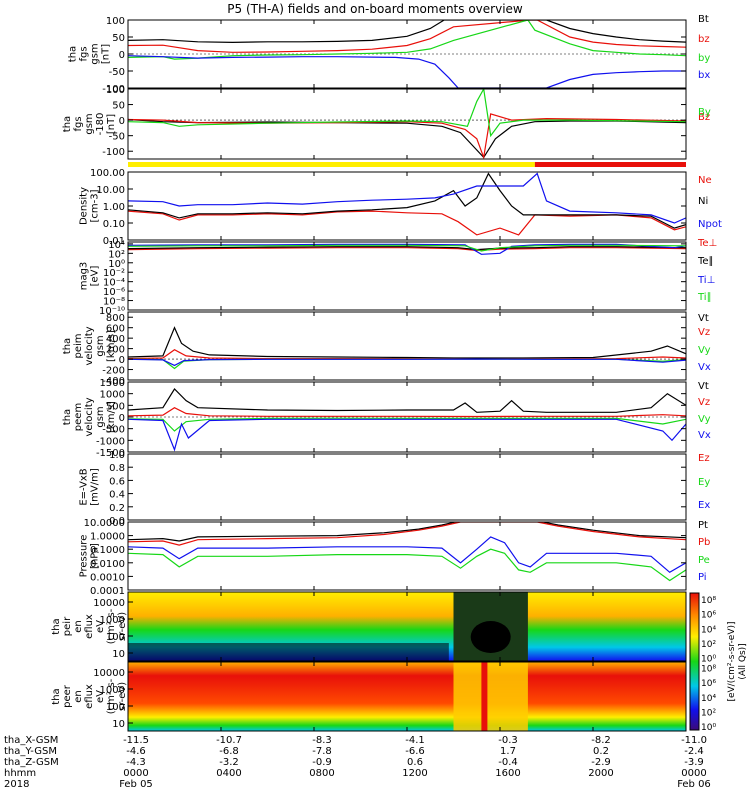 The image size is (750, 804). What do you see at coordinates (600, 773) in the screenshot?
I see `xaxis-tick-value: 2000` at bounding box center [600, 773].